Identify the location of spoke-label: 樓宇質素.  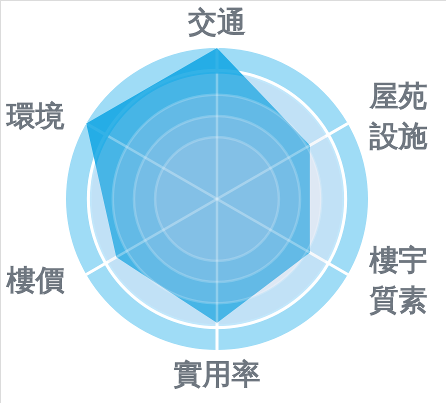
(398, 279).